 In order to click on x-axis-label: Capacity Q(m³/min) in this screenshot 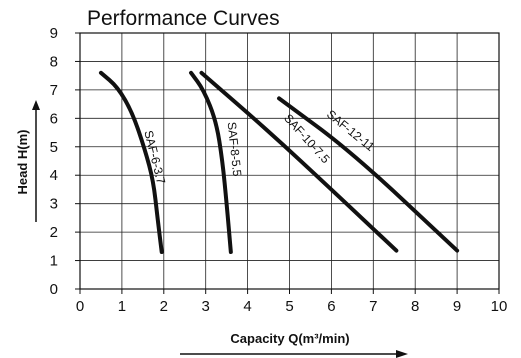, I will do `click(289, 338)`.